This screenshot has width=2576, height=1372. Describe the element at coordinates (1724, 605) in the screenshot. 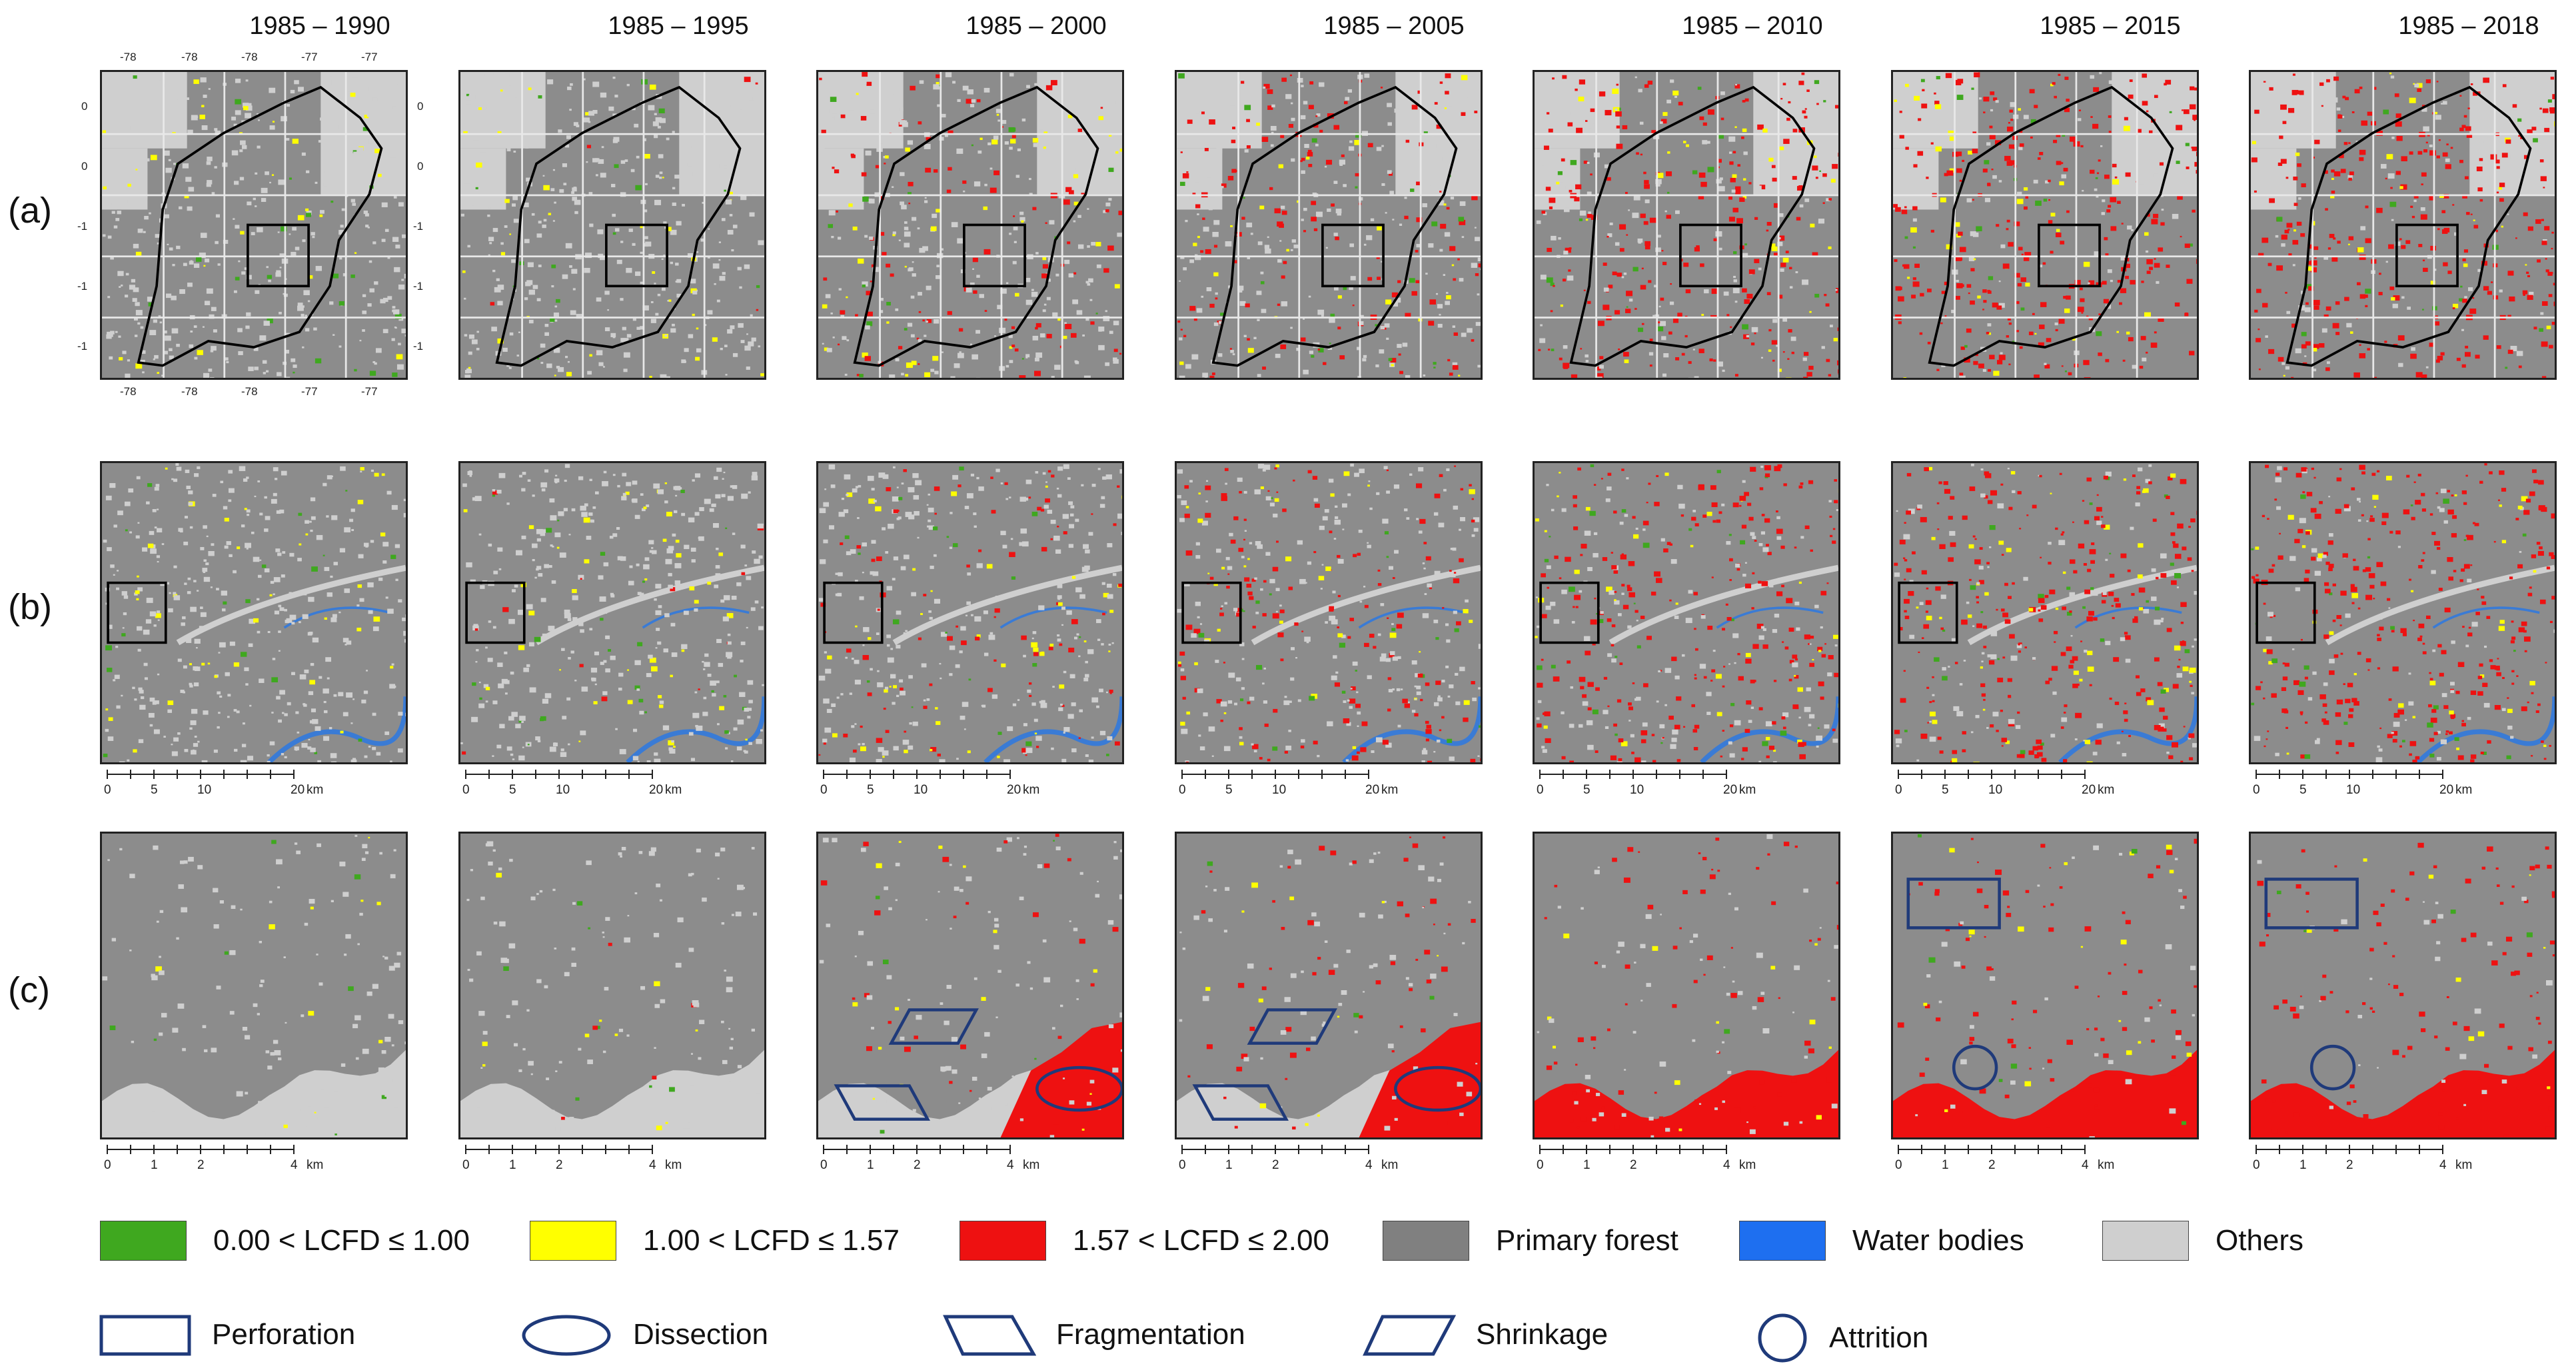

I see `road` at that location.